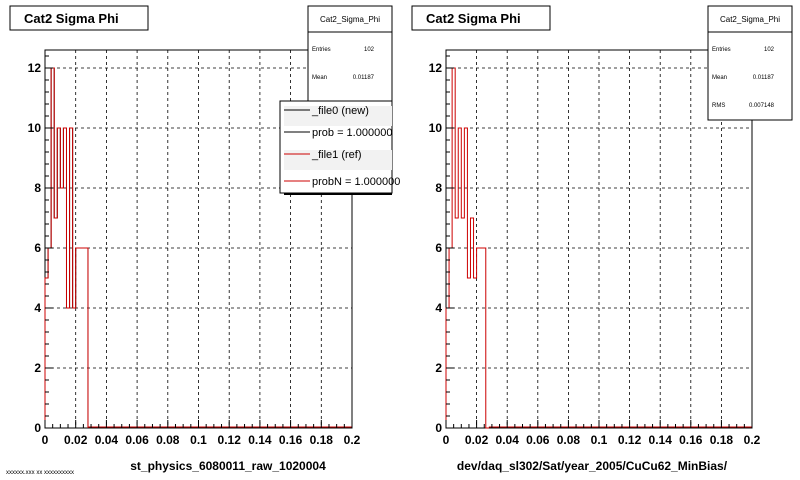 The width and height of the screenshot is (800, 480). What do you see at coordinates (319, 78) in the screenshot?
I see `left-mean-label: Mean` at bounding box center [319, 78].